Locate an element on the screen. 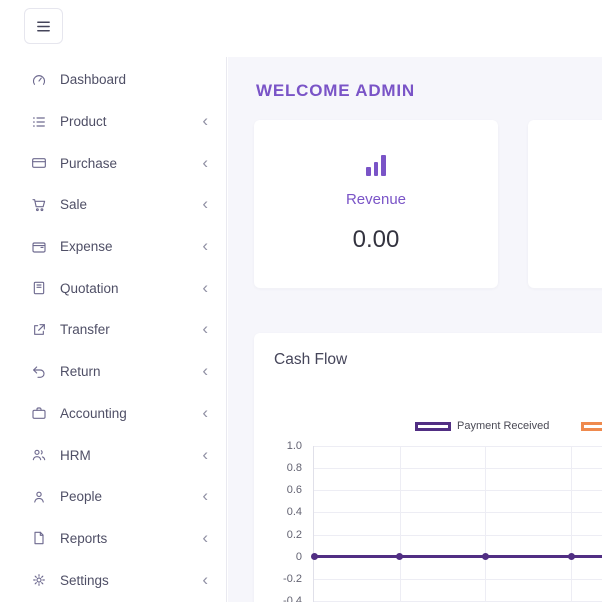  sidebar-item-label: Transfer is located at coordinates (85, 330).